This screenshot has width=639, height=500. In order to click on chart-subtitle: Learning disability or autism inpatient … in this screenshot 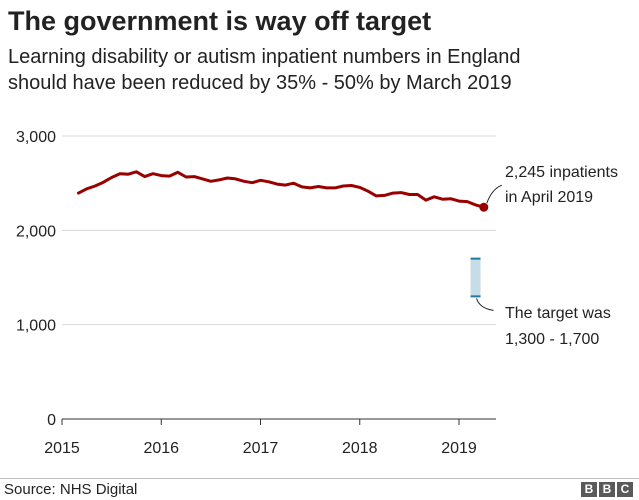, I will do `click(264, 70)`.